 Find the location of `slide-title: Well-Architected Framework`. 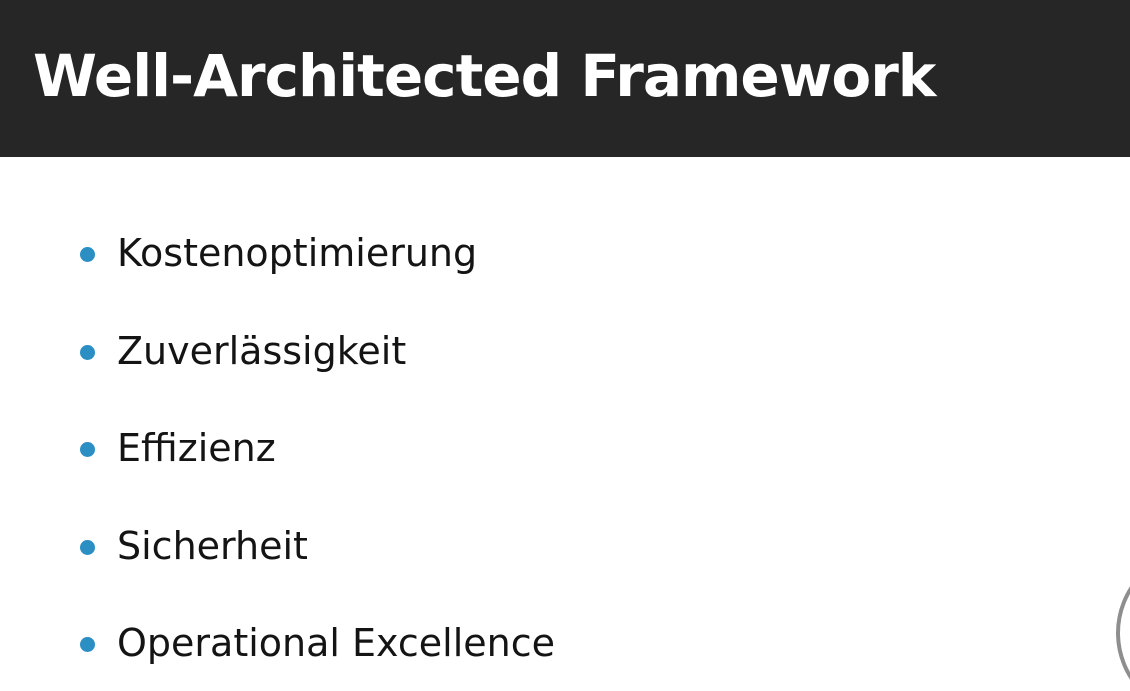

slide-title: Well-Architected Framework is located at coordinates (484, 76).